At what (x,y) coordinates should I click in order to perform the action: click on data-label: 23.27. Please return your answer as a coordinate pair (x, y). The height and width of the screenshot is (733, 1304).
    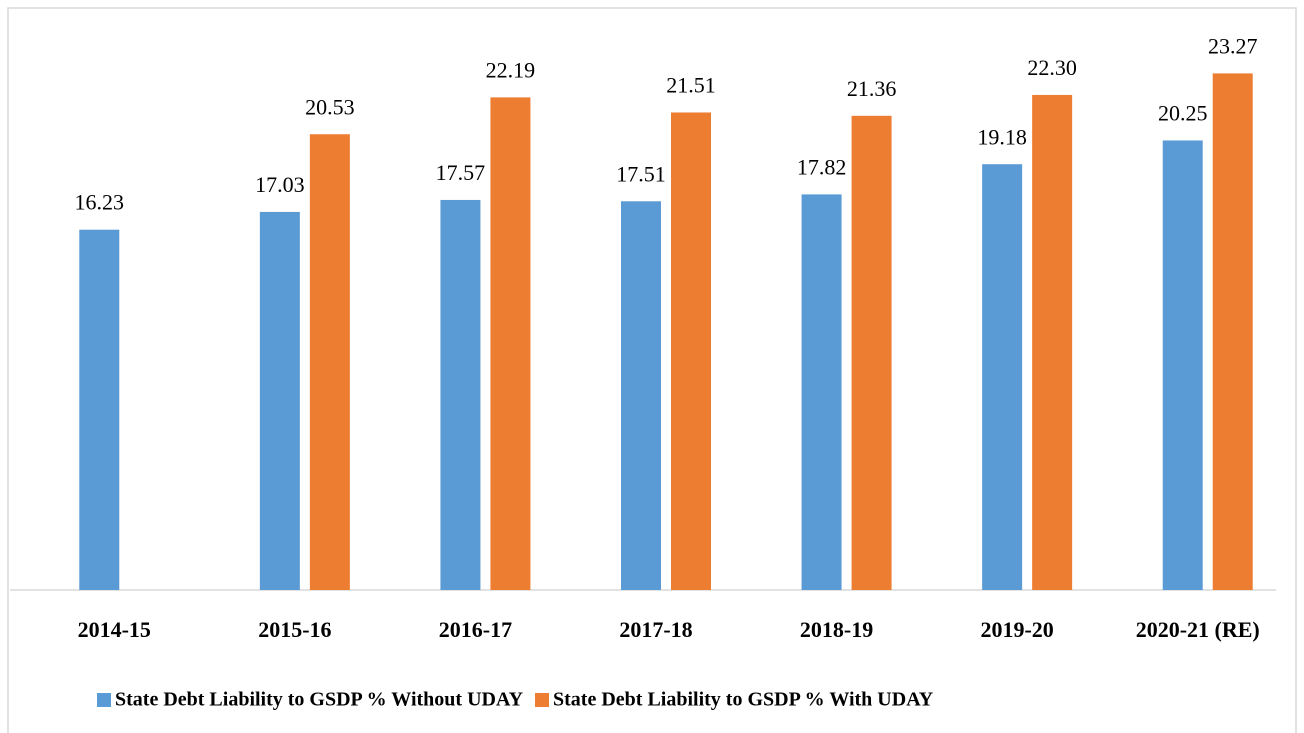
    Looking at the image, I should click on (1233, 45).